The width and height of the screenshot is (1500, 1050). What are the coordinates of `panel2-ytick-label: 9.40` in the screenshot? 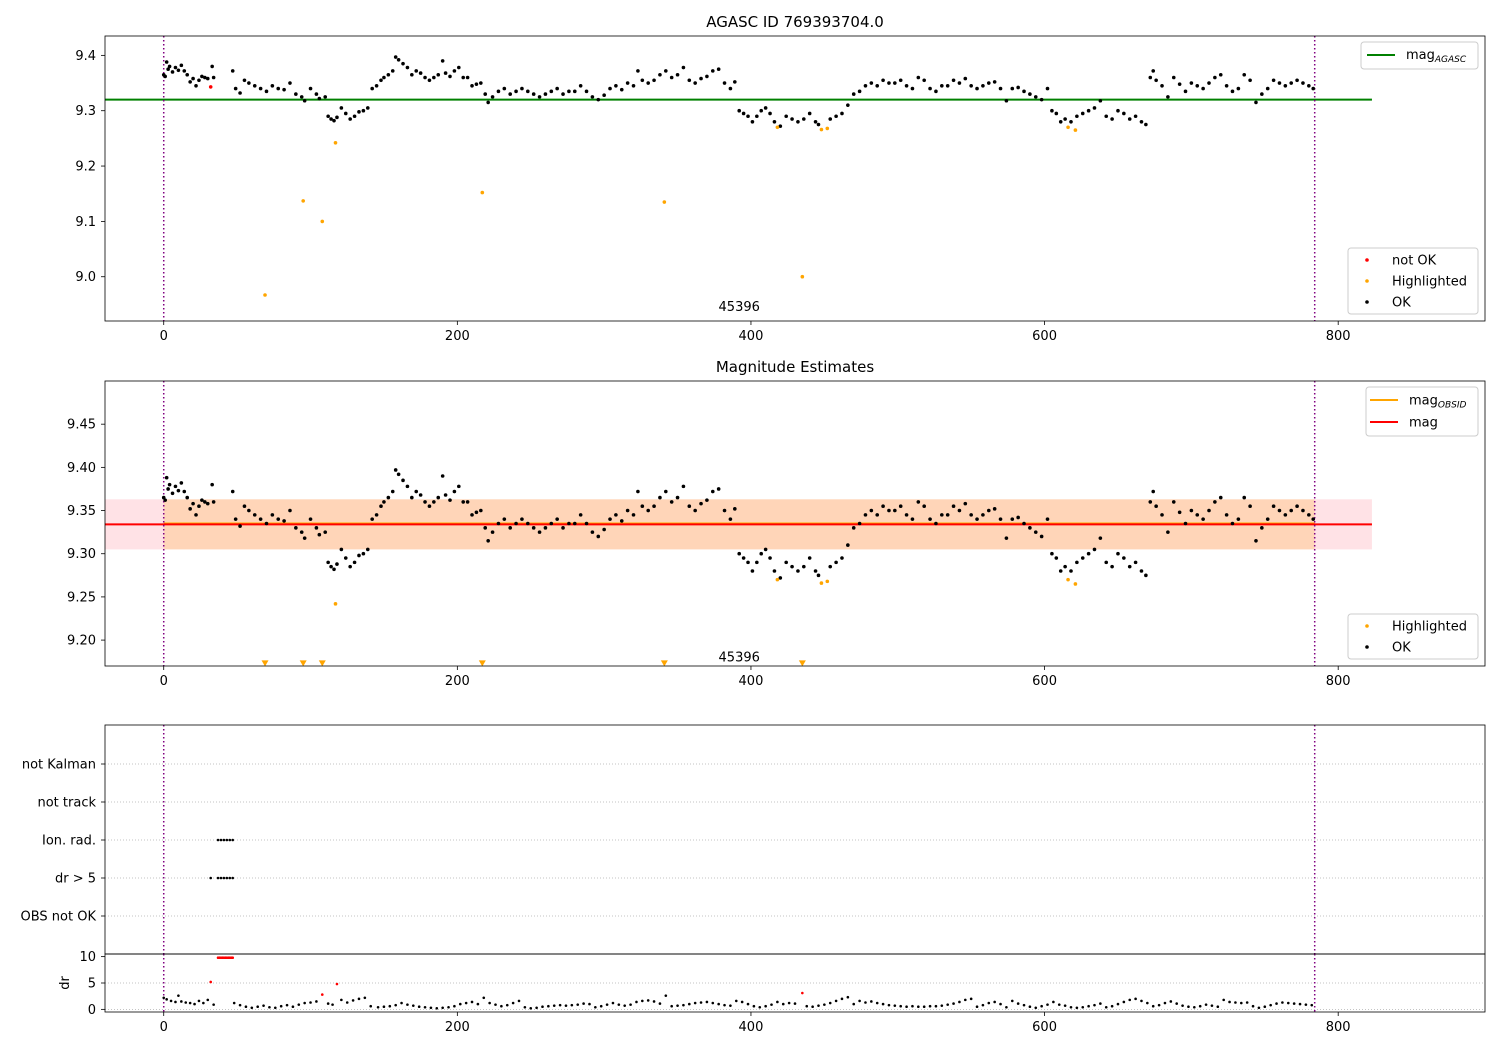 It's located at (81, 468).